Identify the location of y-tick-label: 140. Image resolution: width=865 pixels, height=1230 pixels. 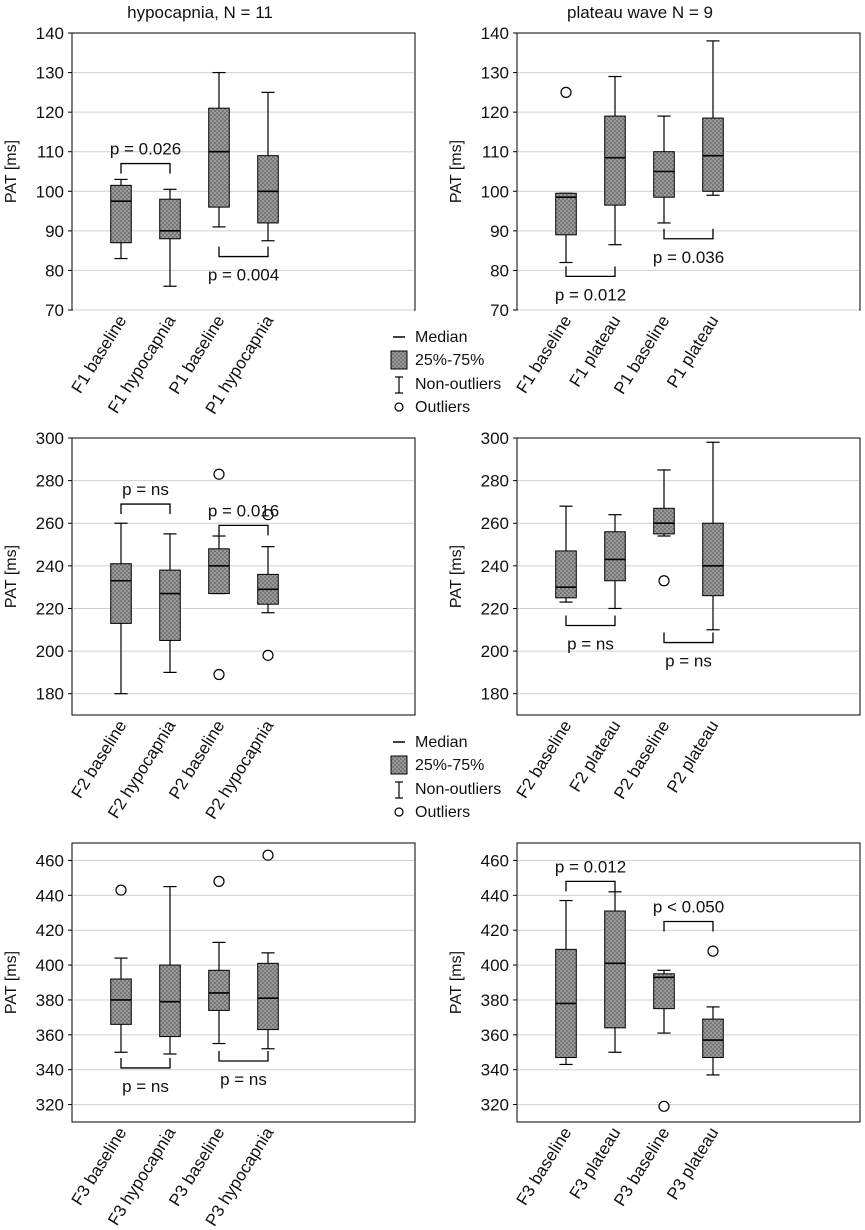
(50, 33).